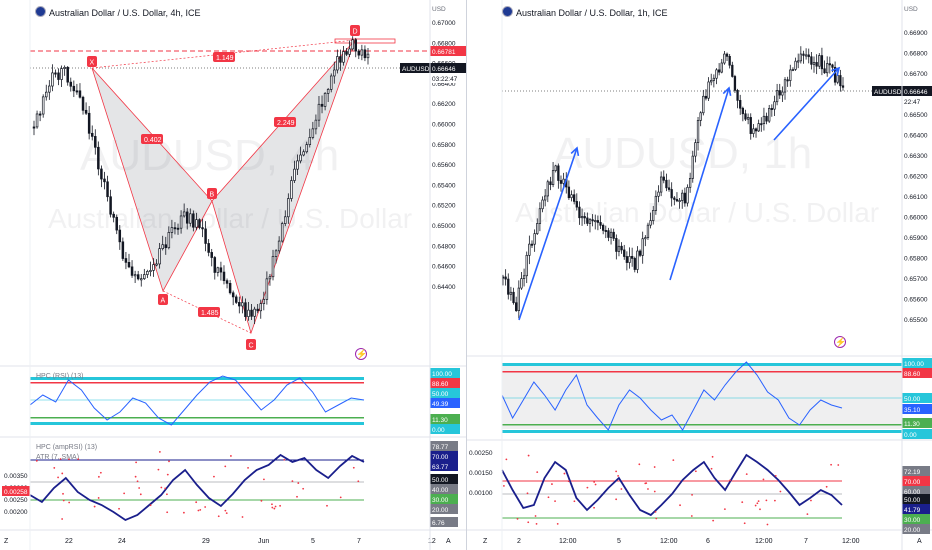 Image resolution: width=932 pixels, height=550 pixels. What do you see at coordinates (919, 541) in the screenshot?
I see `auto-scale-button: A` at bounding box center [919, 541].